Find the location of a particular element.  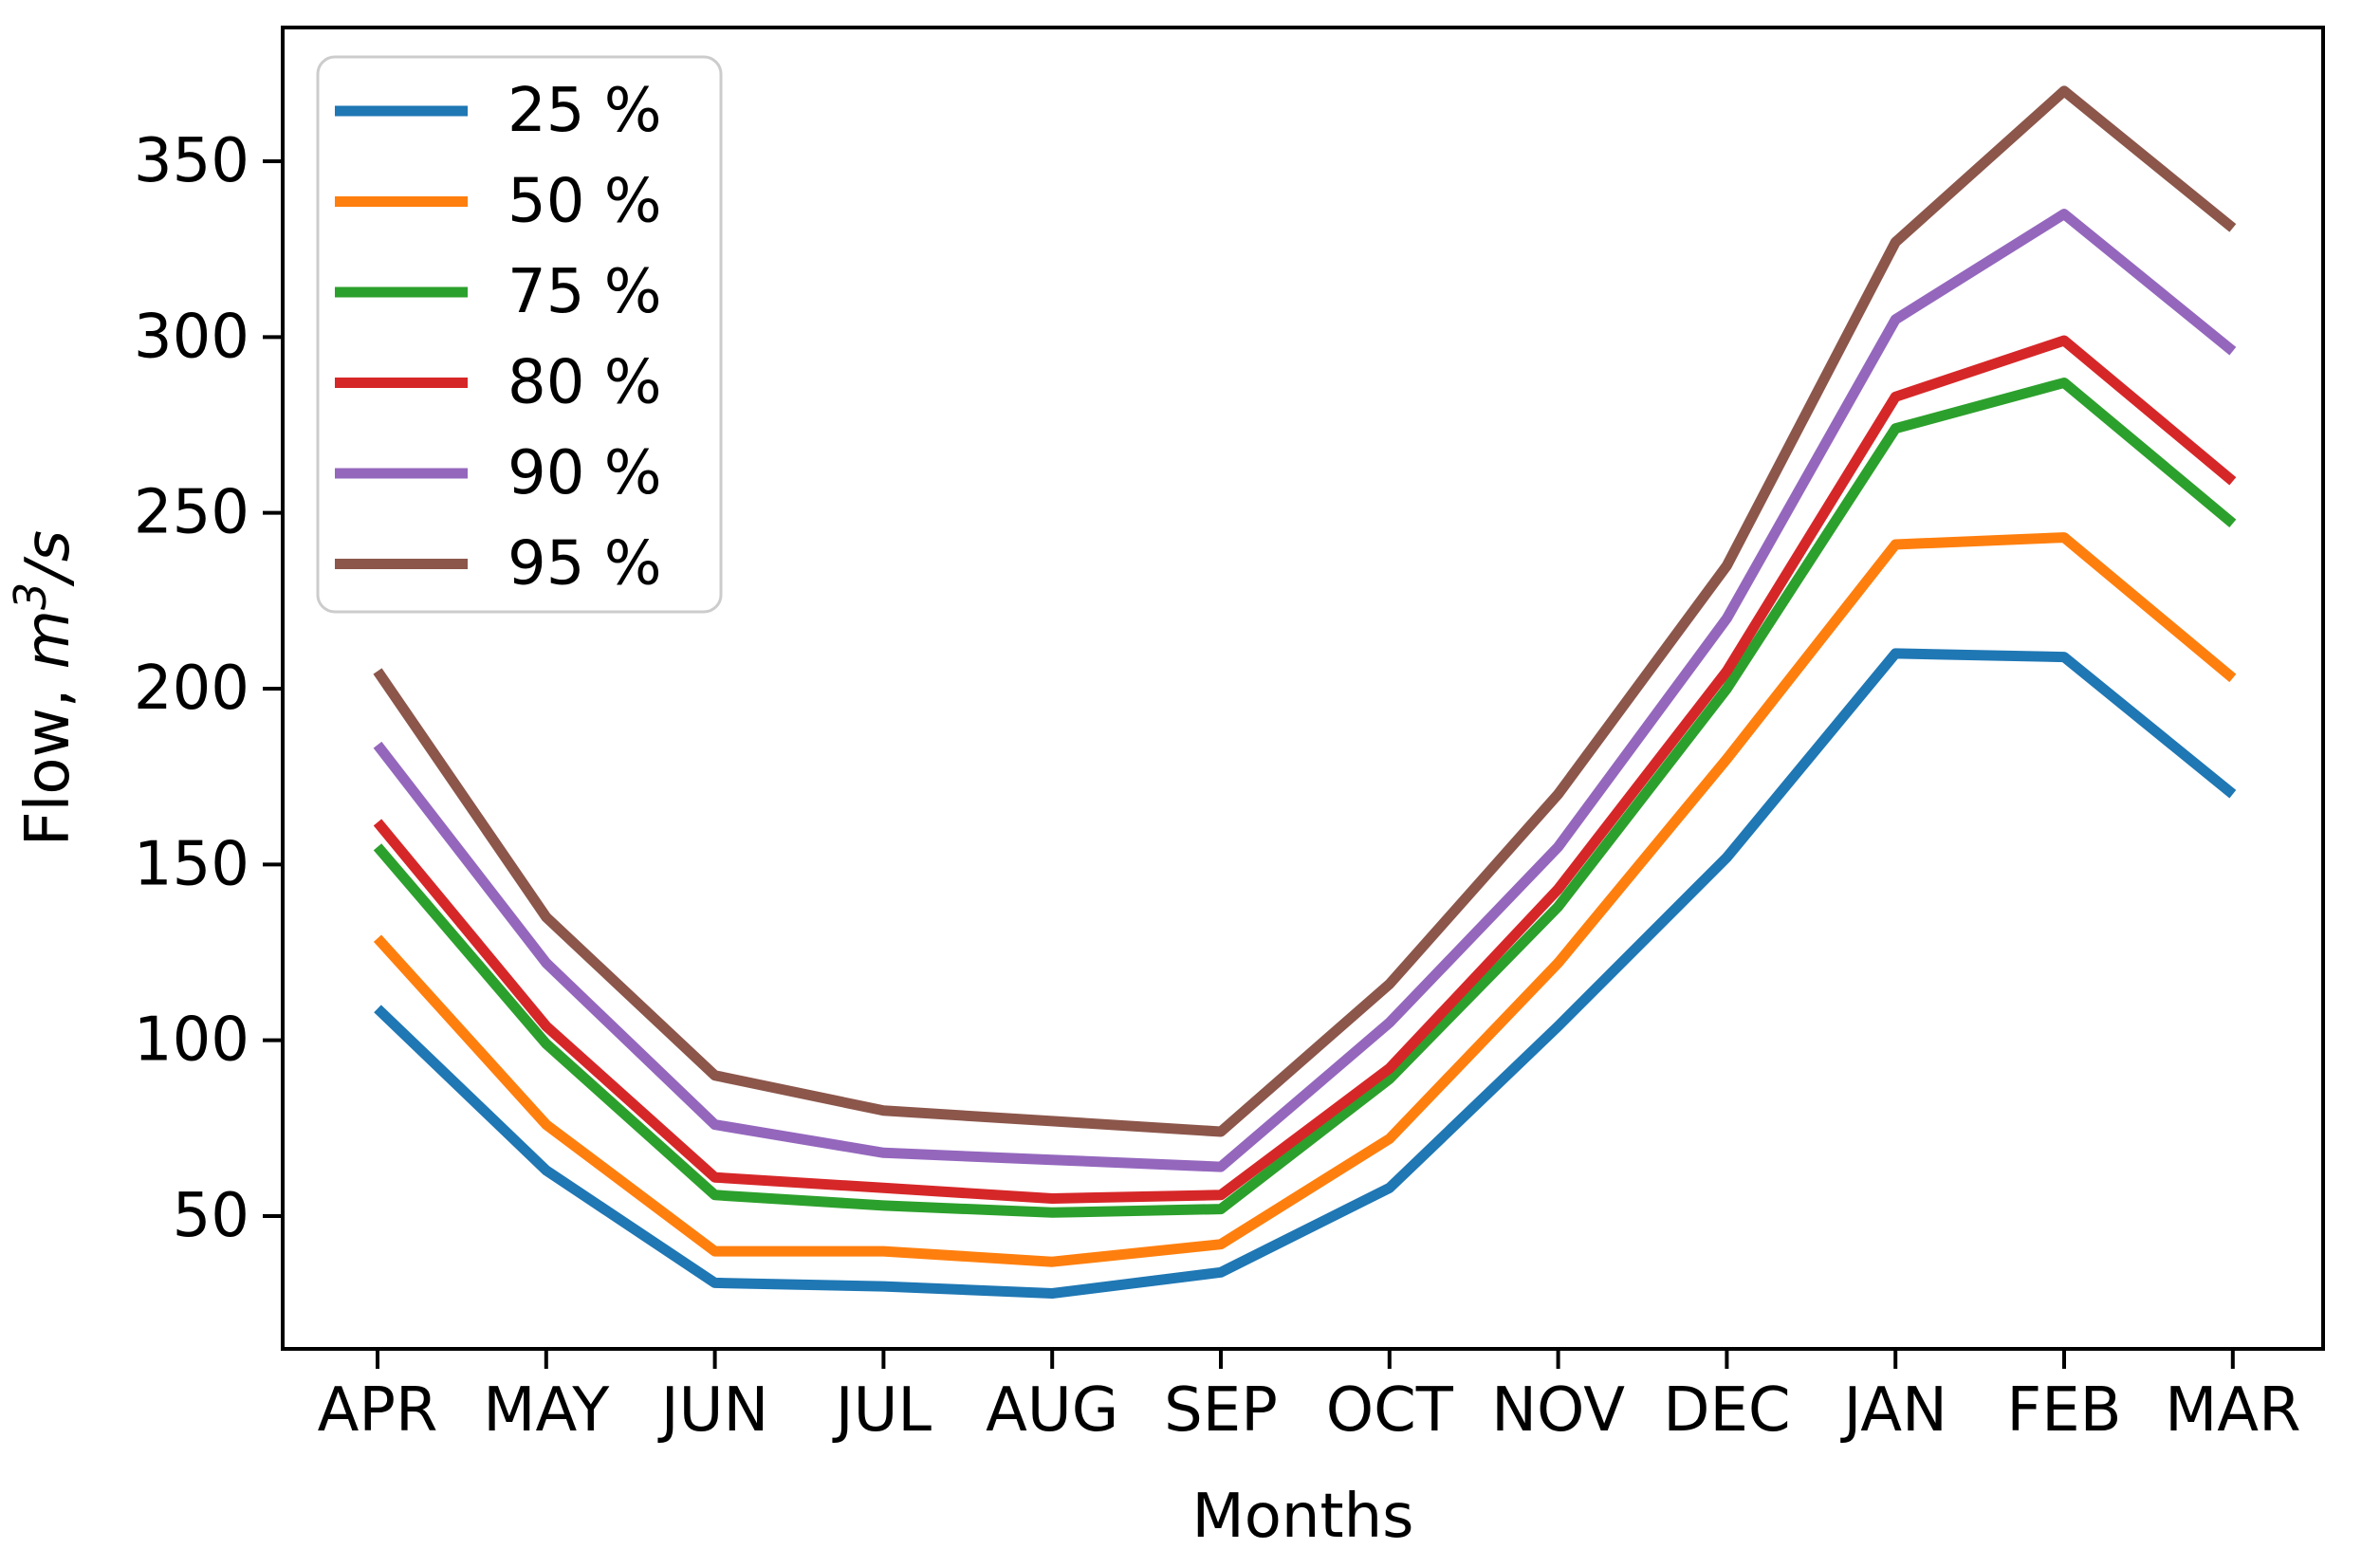

y-tick-label: 200 is located at coordinates (192, 689).